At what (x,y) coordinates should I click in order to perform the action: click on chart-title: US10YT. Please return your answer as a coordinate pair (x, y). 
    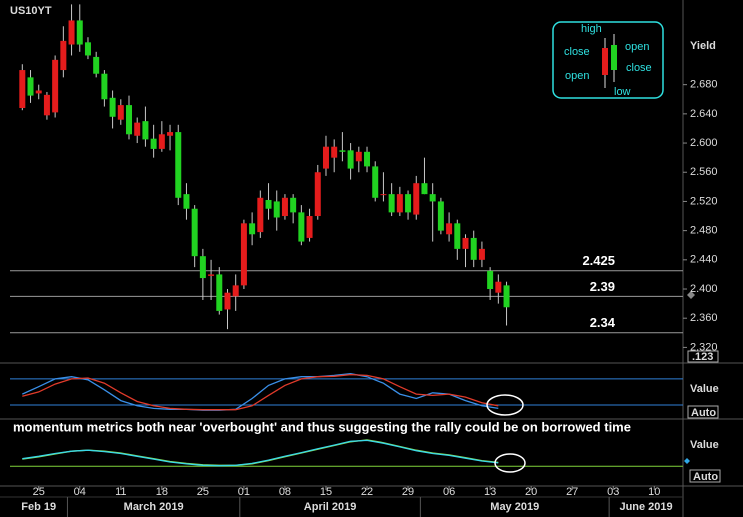
    Looking at the image, I should click on (31, 11).